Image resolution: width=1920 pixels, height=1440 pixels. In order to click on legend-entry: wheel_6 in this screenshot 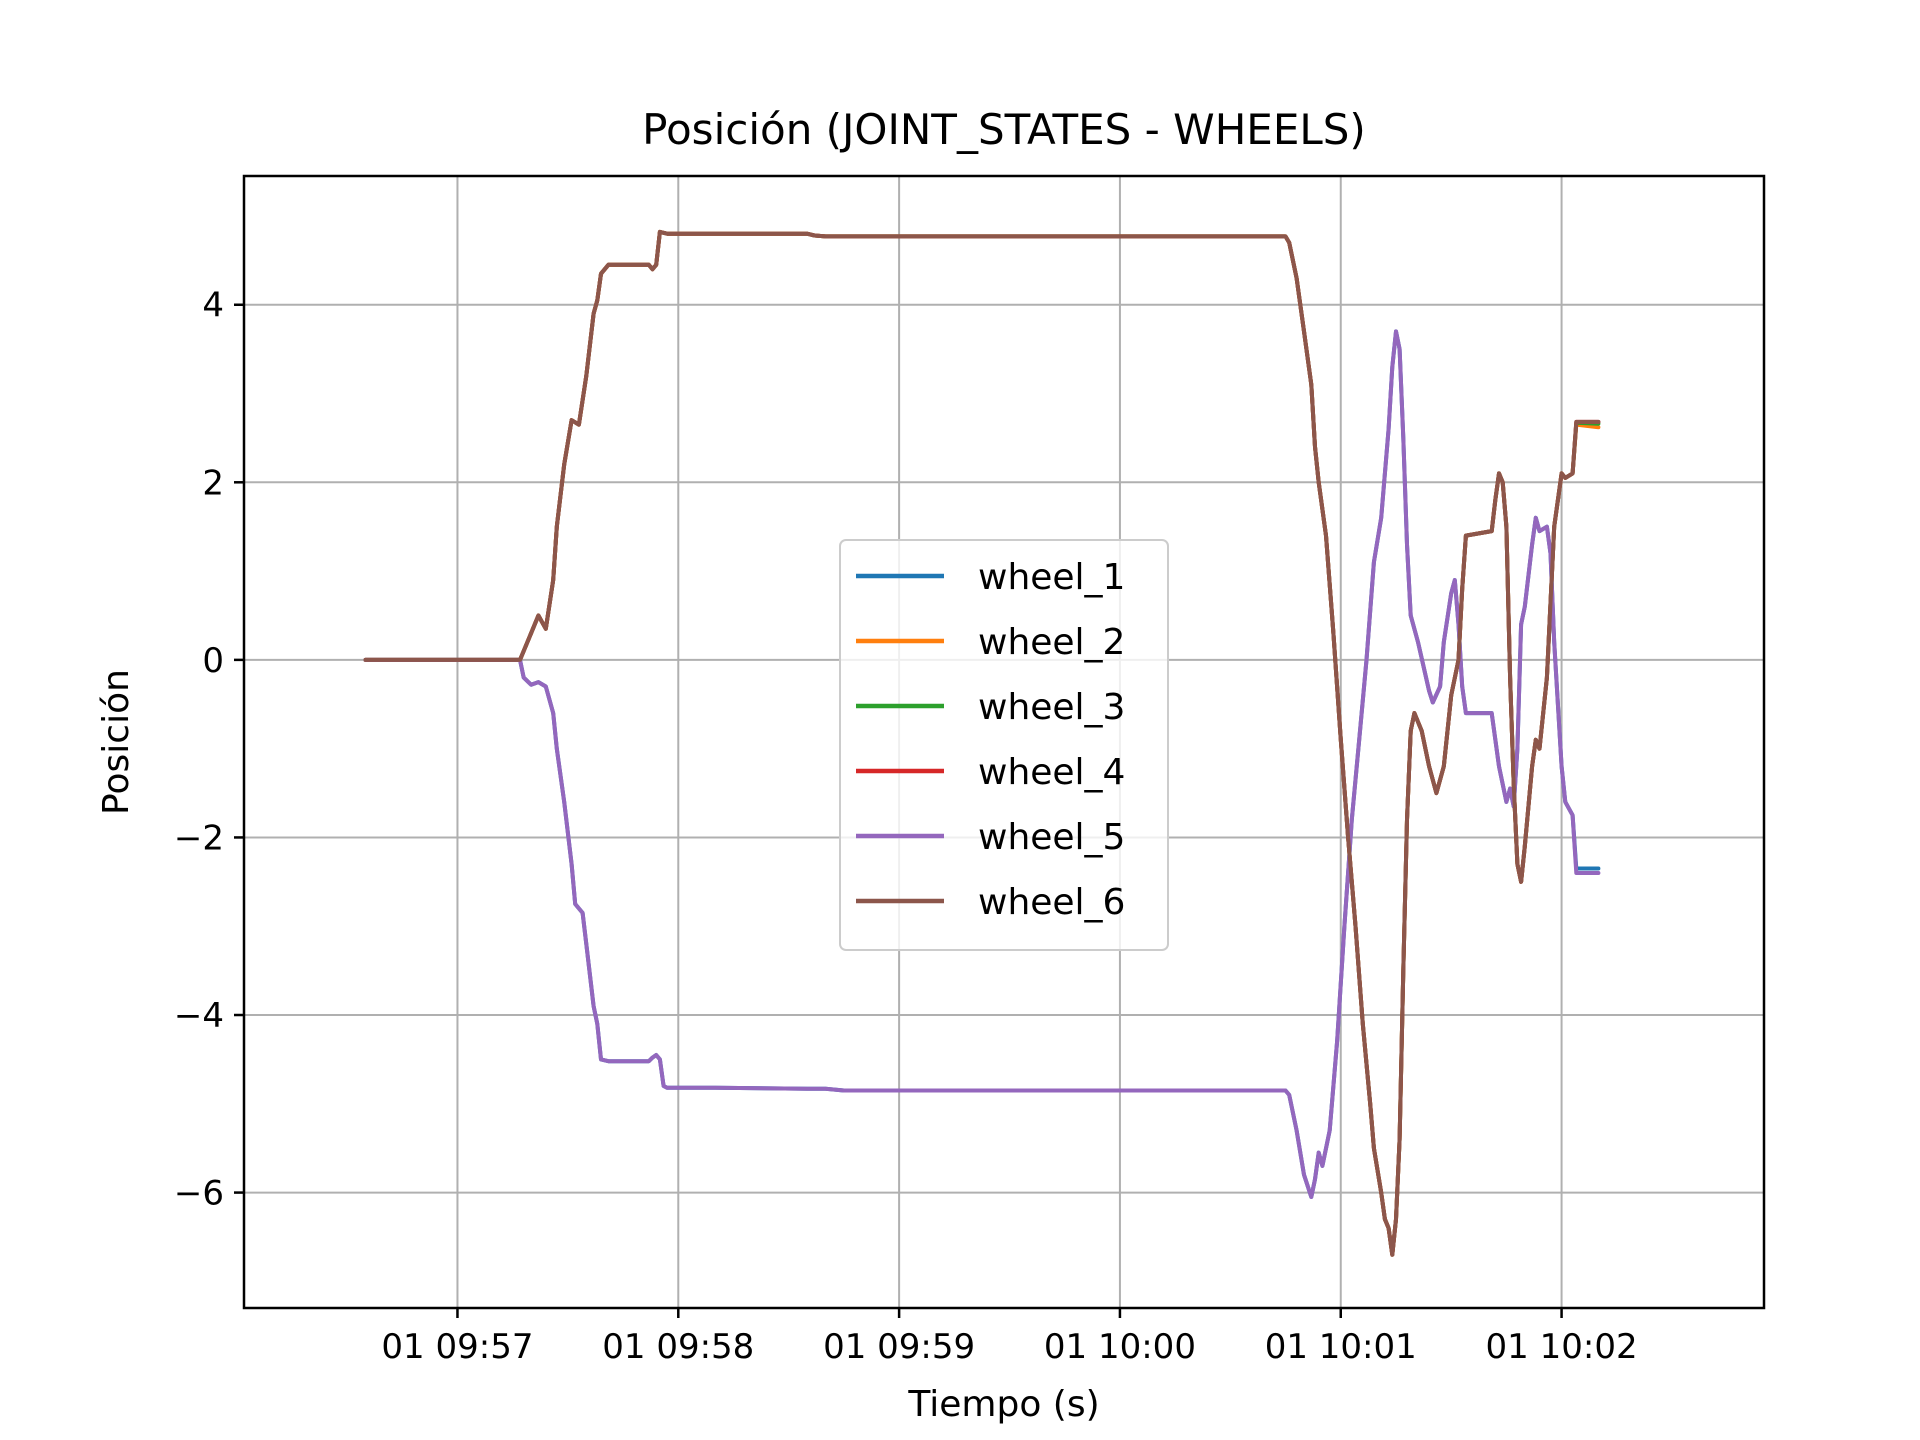, I will do `click(1051, 902)`.